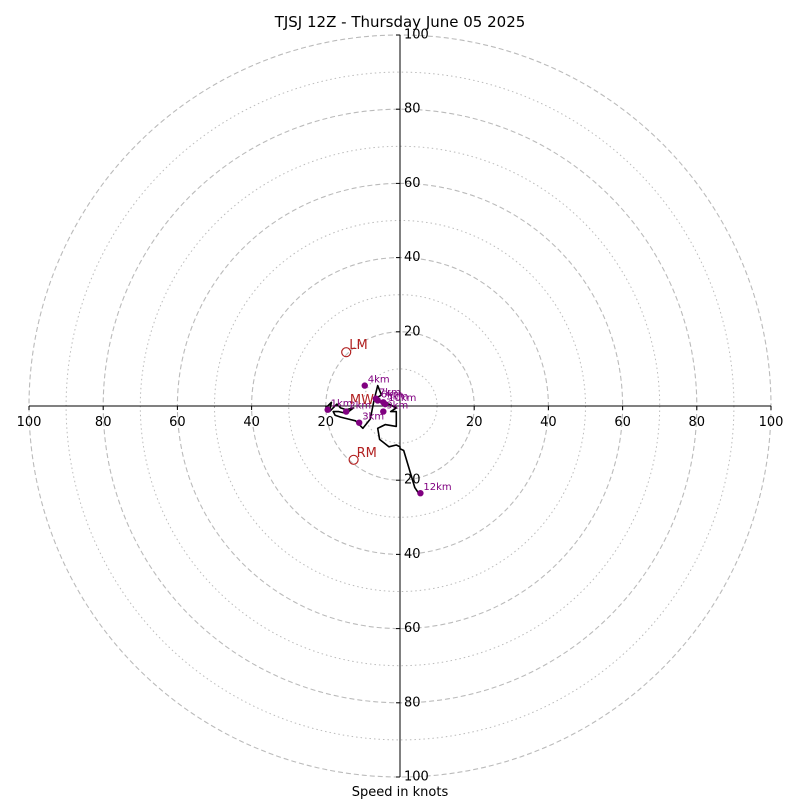 The width and height of the screenshot is (800, 800). What do you see at coordinates (397, 396) in the screenshot?
I see `height-label: 5km` at bounding box center [397, 396].